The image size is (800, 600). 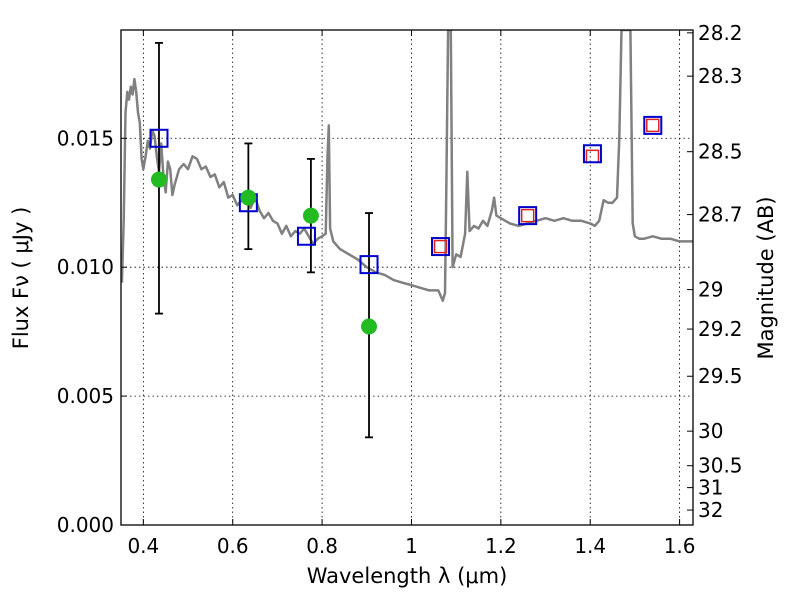 I want to click on x-tick-label: 1.2, so click(x=501, y=546).